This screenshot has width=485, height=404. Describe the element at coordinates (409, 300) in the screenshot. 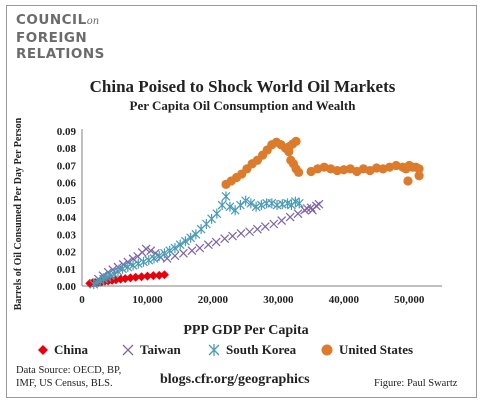

I see `x-tick-label: 50,000` at that location.